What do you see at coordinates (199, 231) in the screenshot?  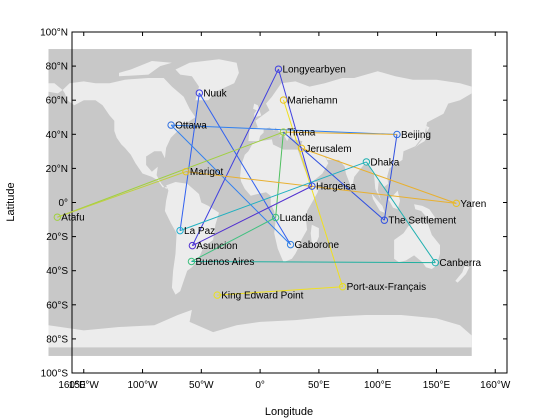 I see `city-label: La Paz` at bounding box center [199, 231].